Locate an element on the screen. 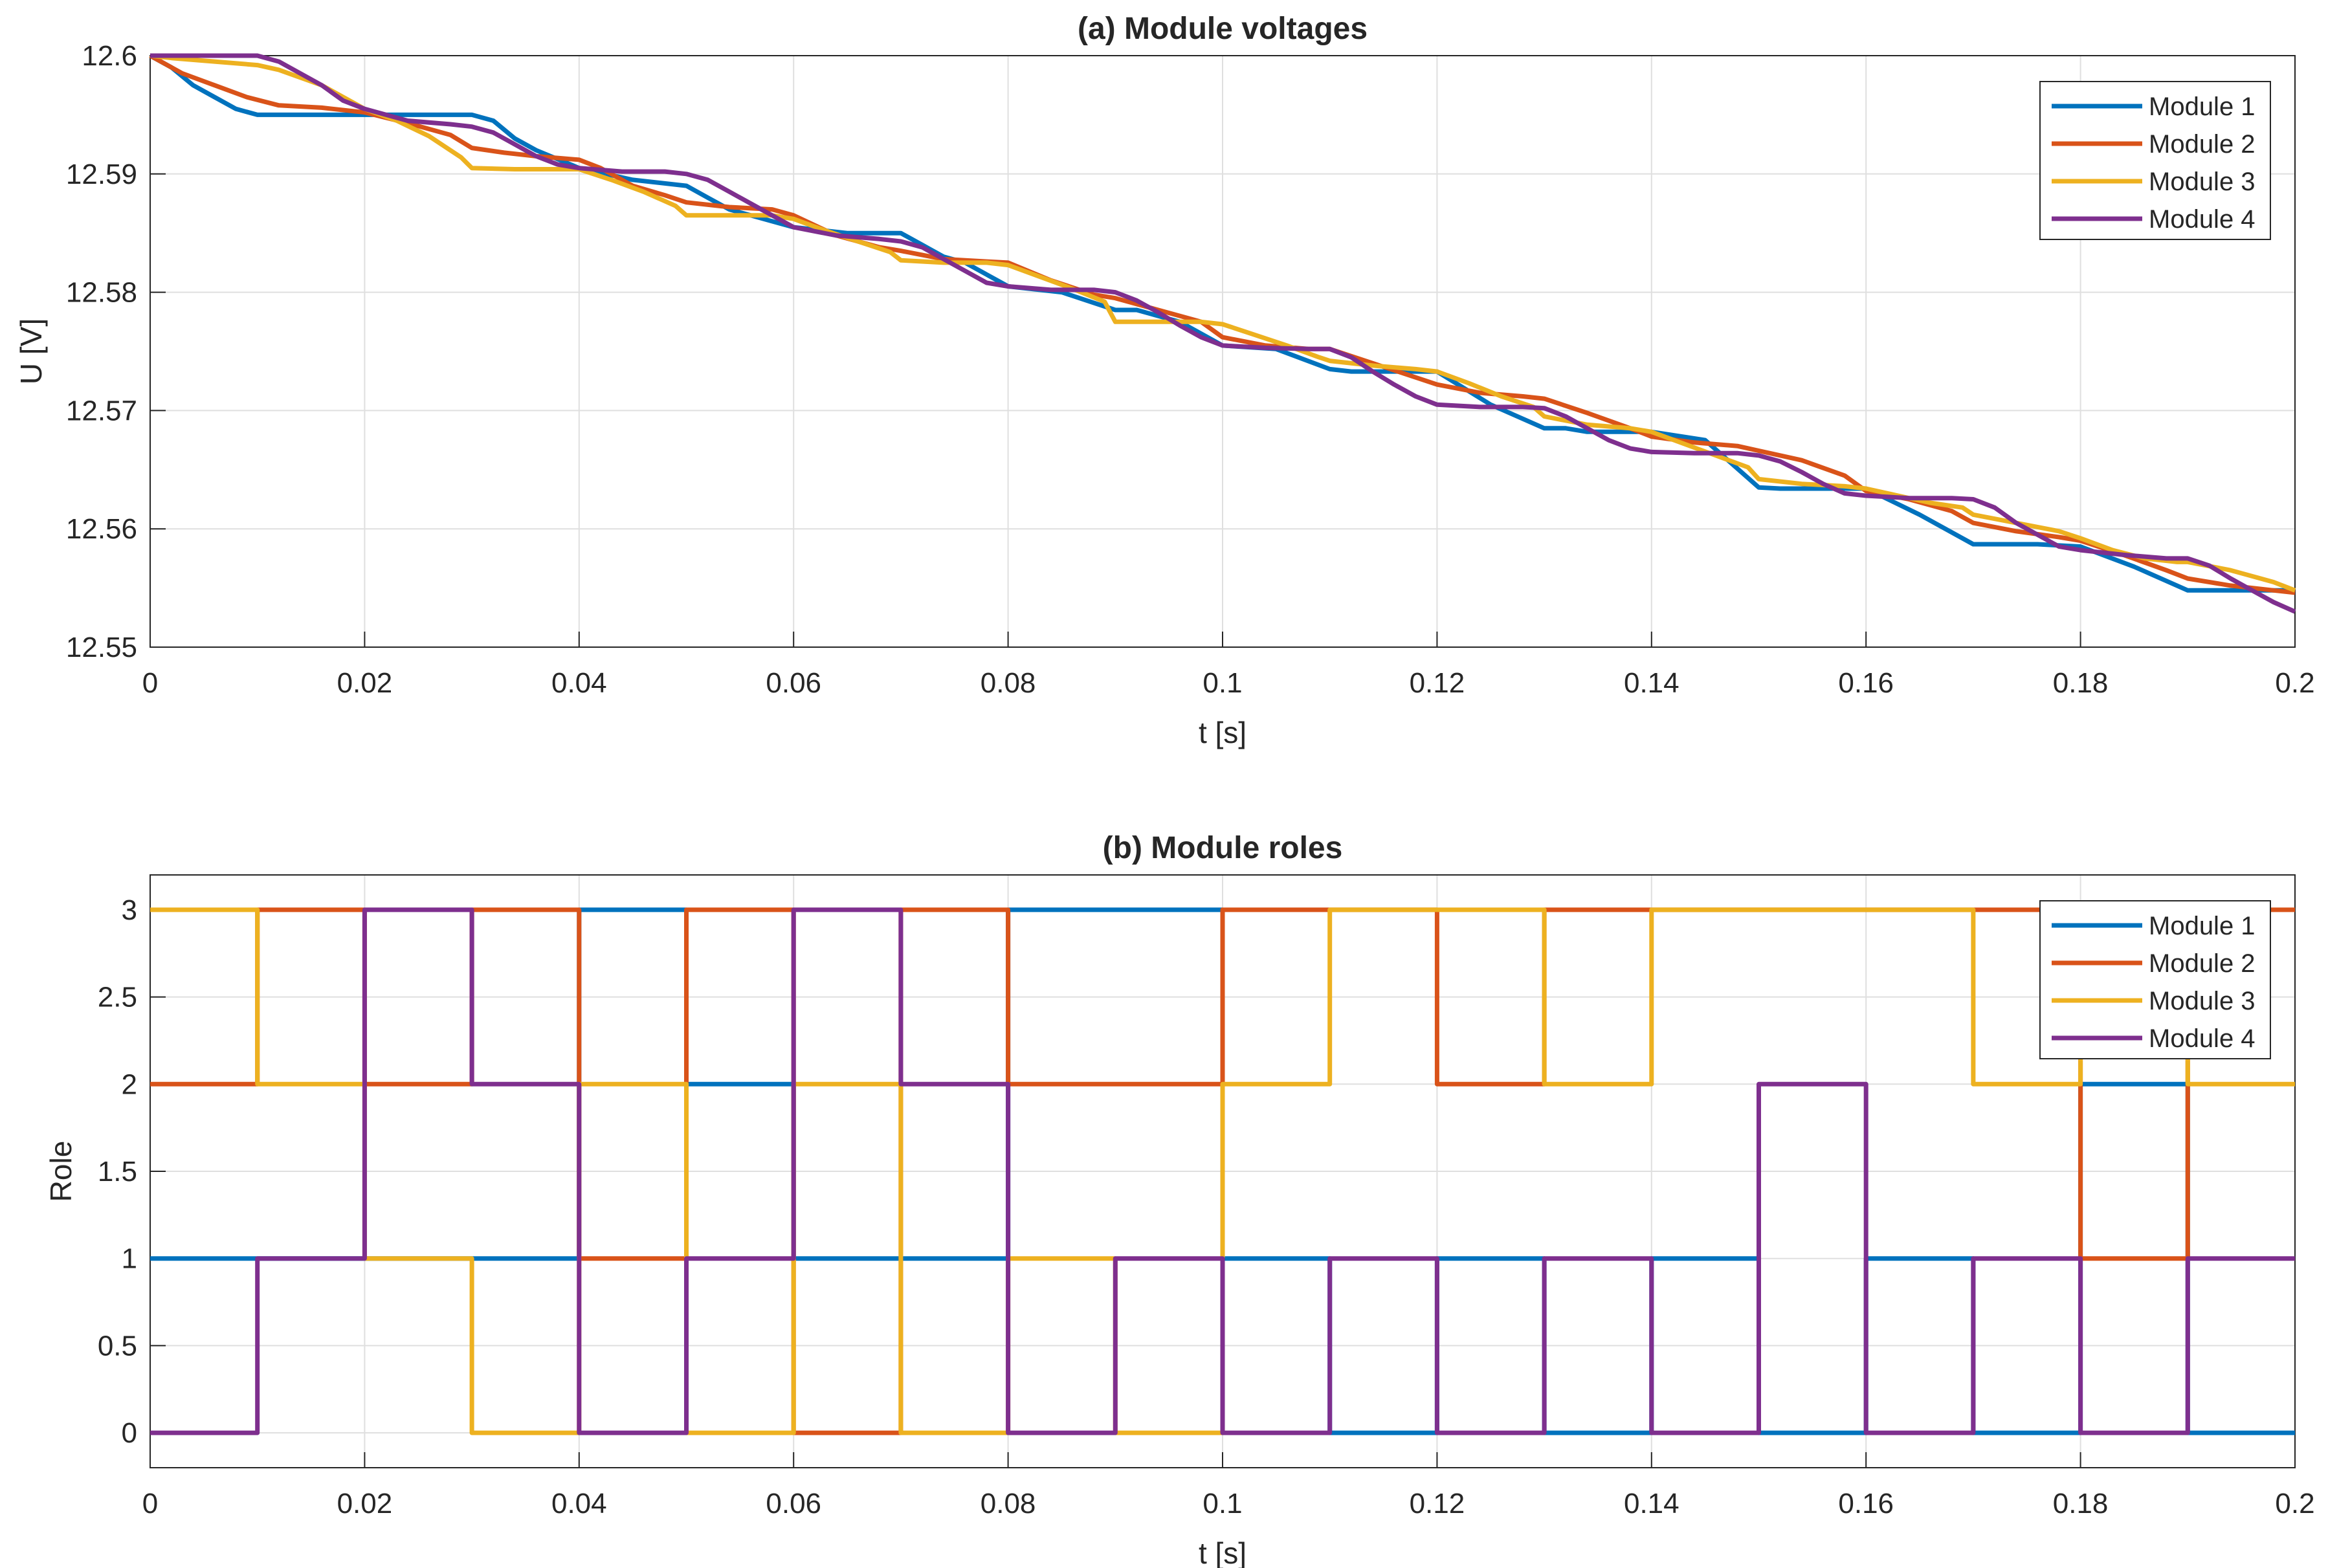  voltage-x-ticks: 0 0.02 0.04 0.06 0.08 0.1 0.12 0.14 0.16 0.18 0.2 is located at coordinates (1228, 665).